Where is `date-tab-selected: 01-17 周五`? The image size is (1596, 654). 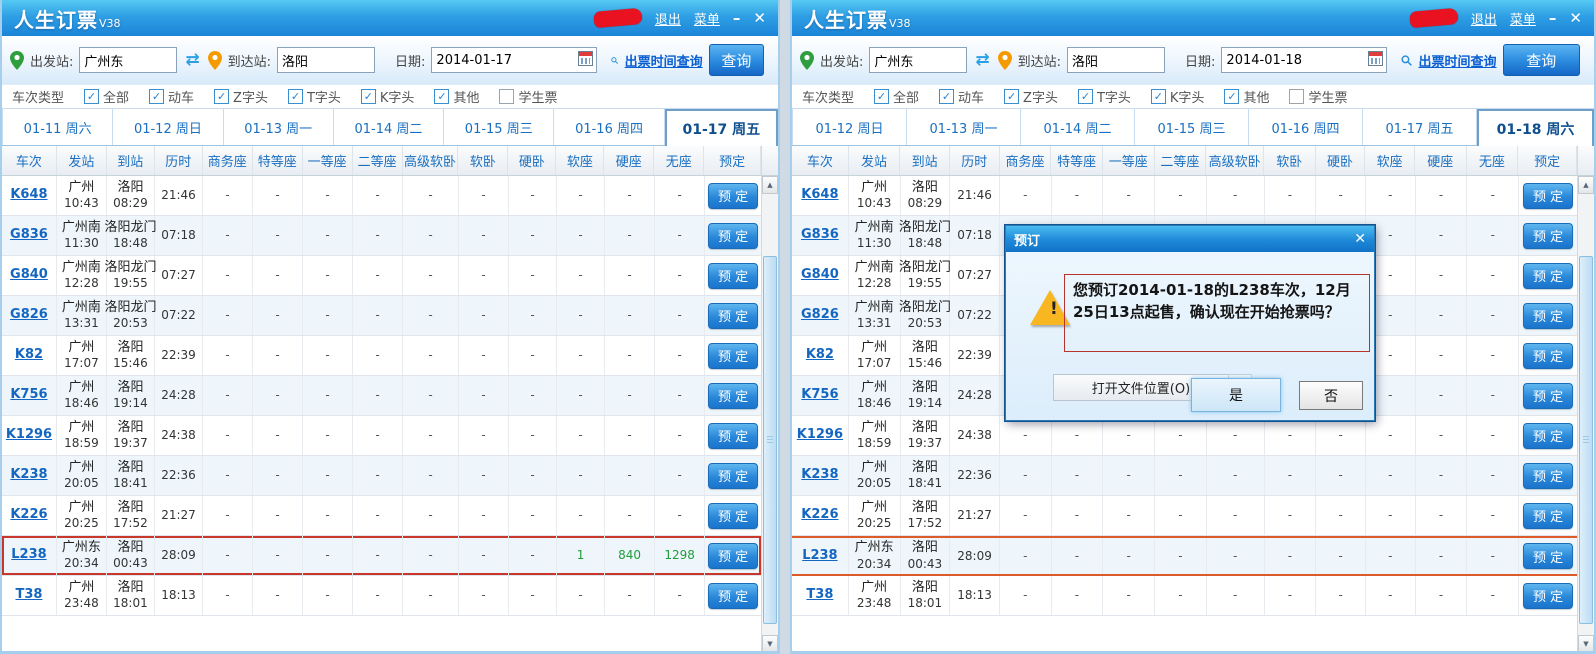
date-tab-selected: 01-17 周五 is located at coordinates (721, 127).